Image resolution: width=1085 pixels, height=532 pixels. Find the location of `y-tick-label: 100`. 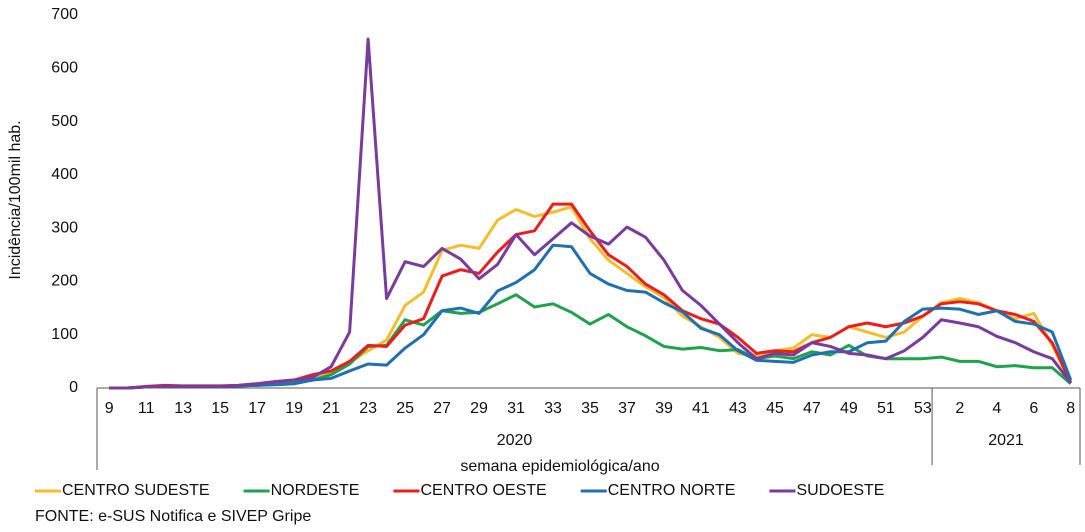

y-tick-label: 100 is located at coordinates (64, 334).